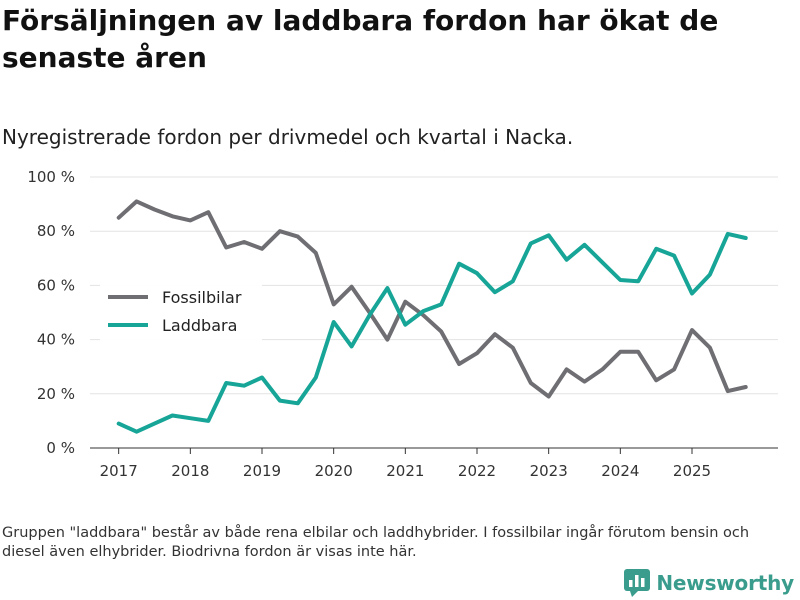 The height and width of the screenshot is (600, 800). I want to click on y-tick-label: 60 %, so click(56, 285).